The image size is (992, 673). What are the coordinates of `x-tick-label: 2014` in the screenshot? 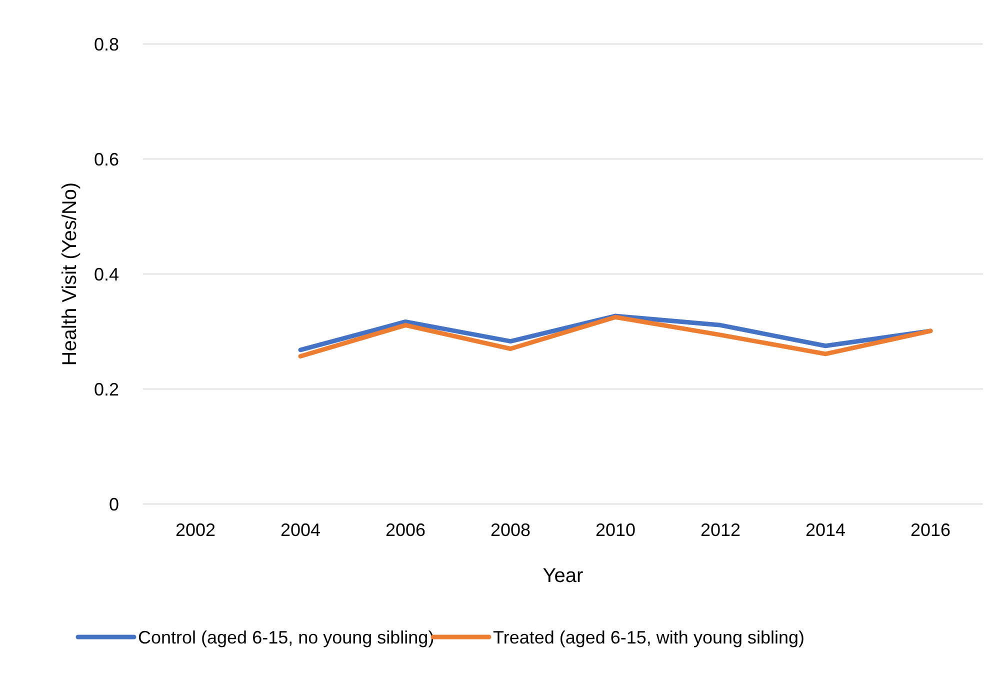 It's located at (825, 530).